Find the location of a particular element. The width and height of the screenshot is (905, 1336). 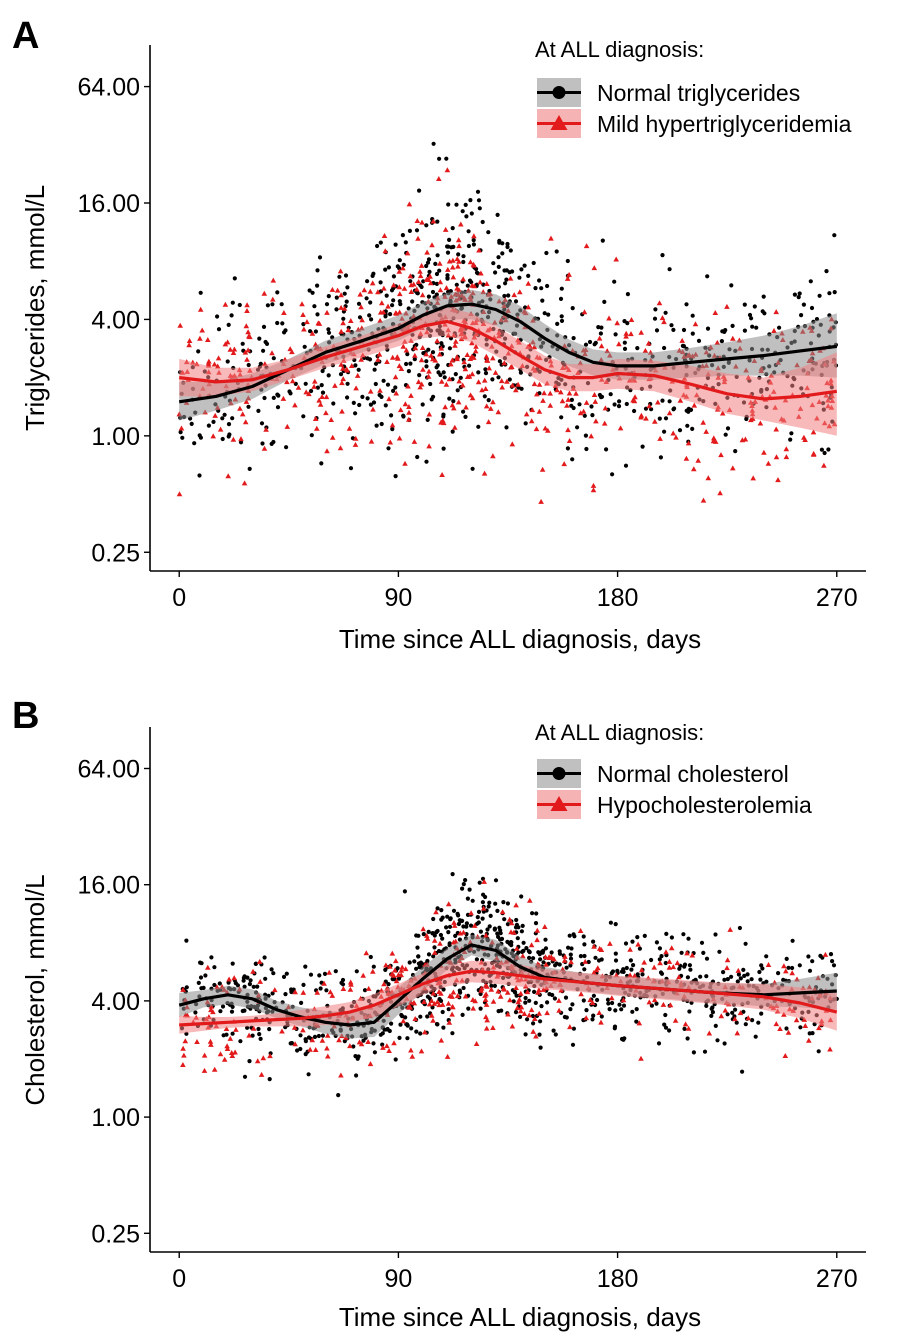

x-tick-label: 90 is located at coordinates (399, 1279).